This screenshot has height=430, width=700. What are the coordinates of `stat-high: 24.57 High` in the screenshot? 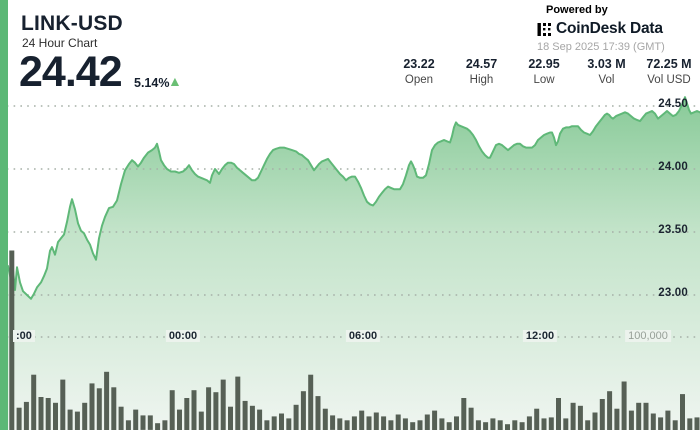 It's located at (482, 71).